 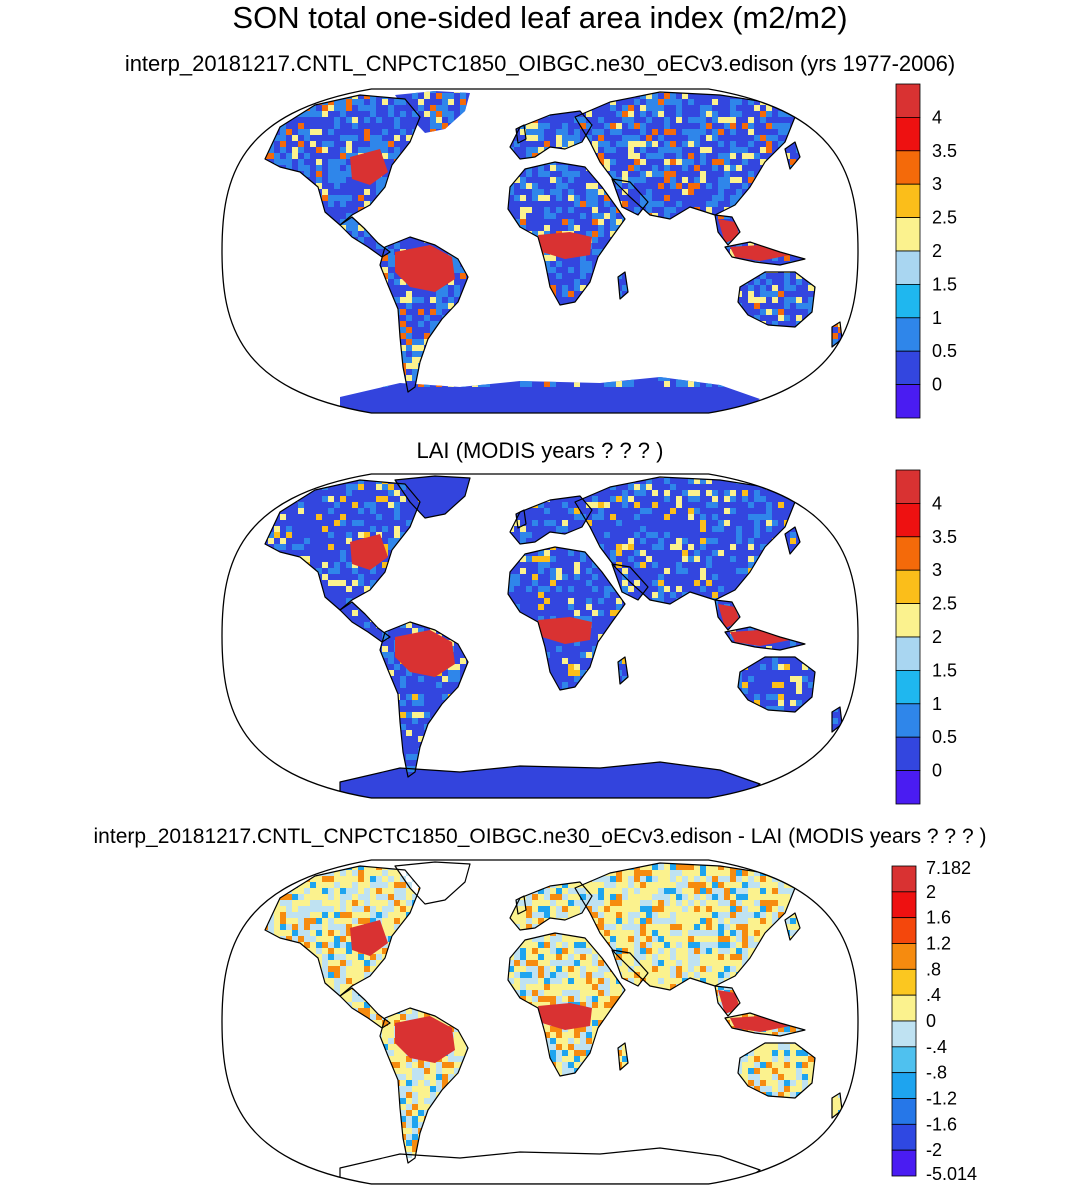 What do you see at coordinates (938, 918) in the screenshot?
I see `colorbar-tick-label: 1.6` at bounding box center [938, 918].